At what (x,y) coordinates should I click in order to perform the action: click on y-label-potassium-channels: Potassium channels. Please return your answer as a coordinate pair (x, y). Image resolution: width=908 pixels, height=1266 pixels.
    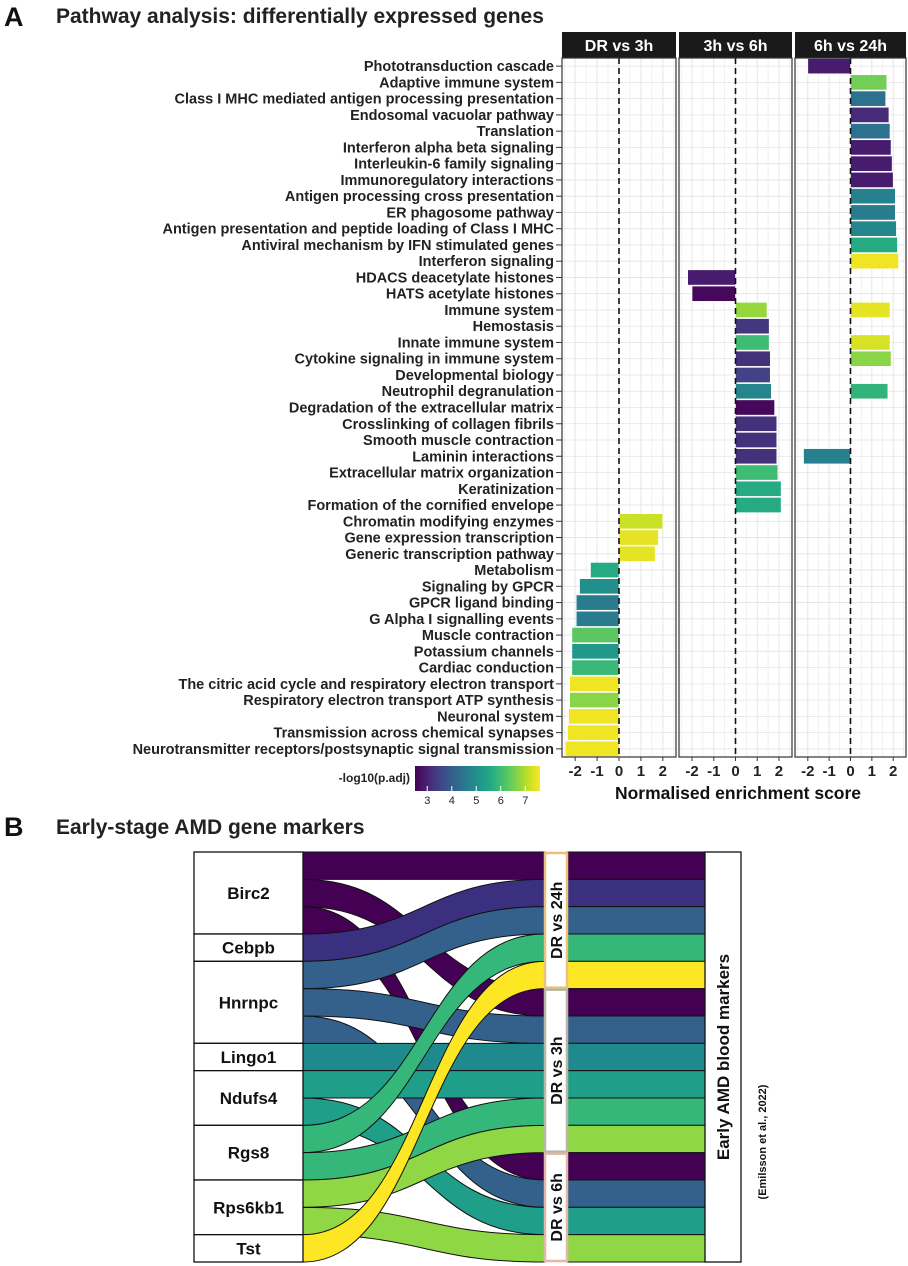
    Looking at the image, I should click on (484, 652).